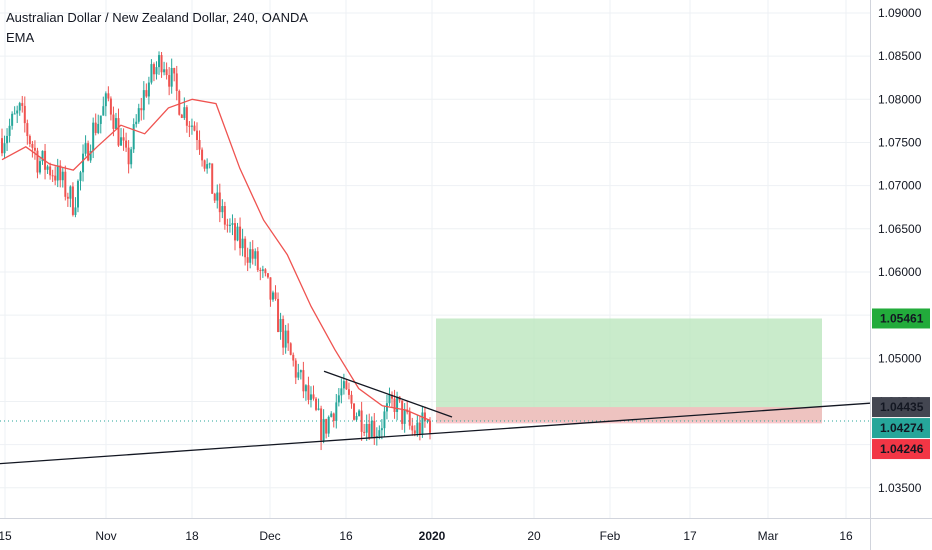 The height and width of the screenshot is (550, 932). Describe the element at coordinates (768, 536) in the screenshot. I see `time-tick-label: Mar` at that location.